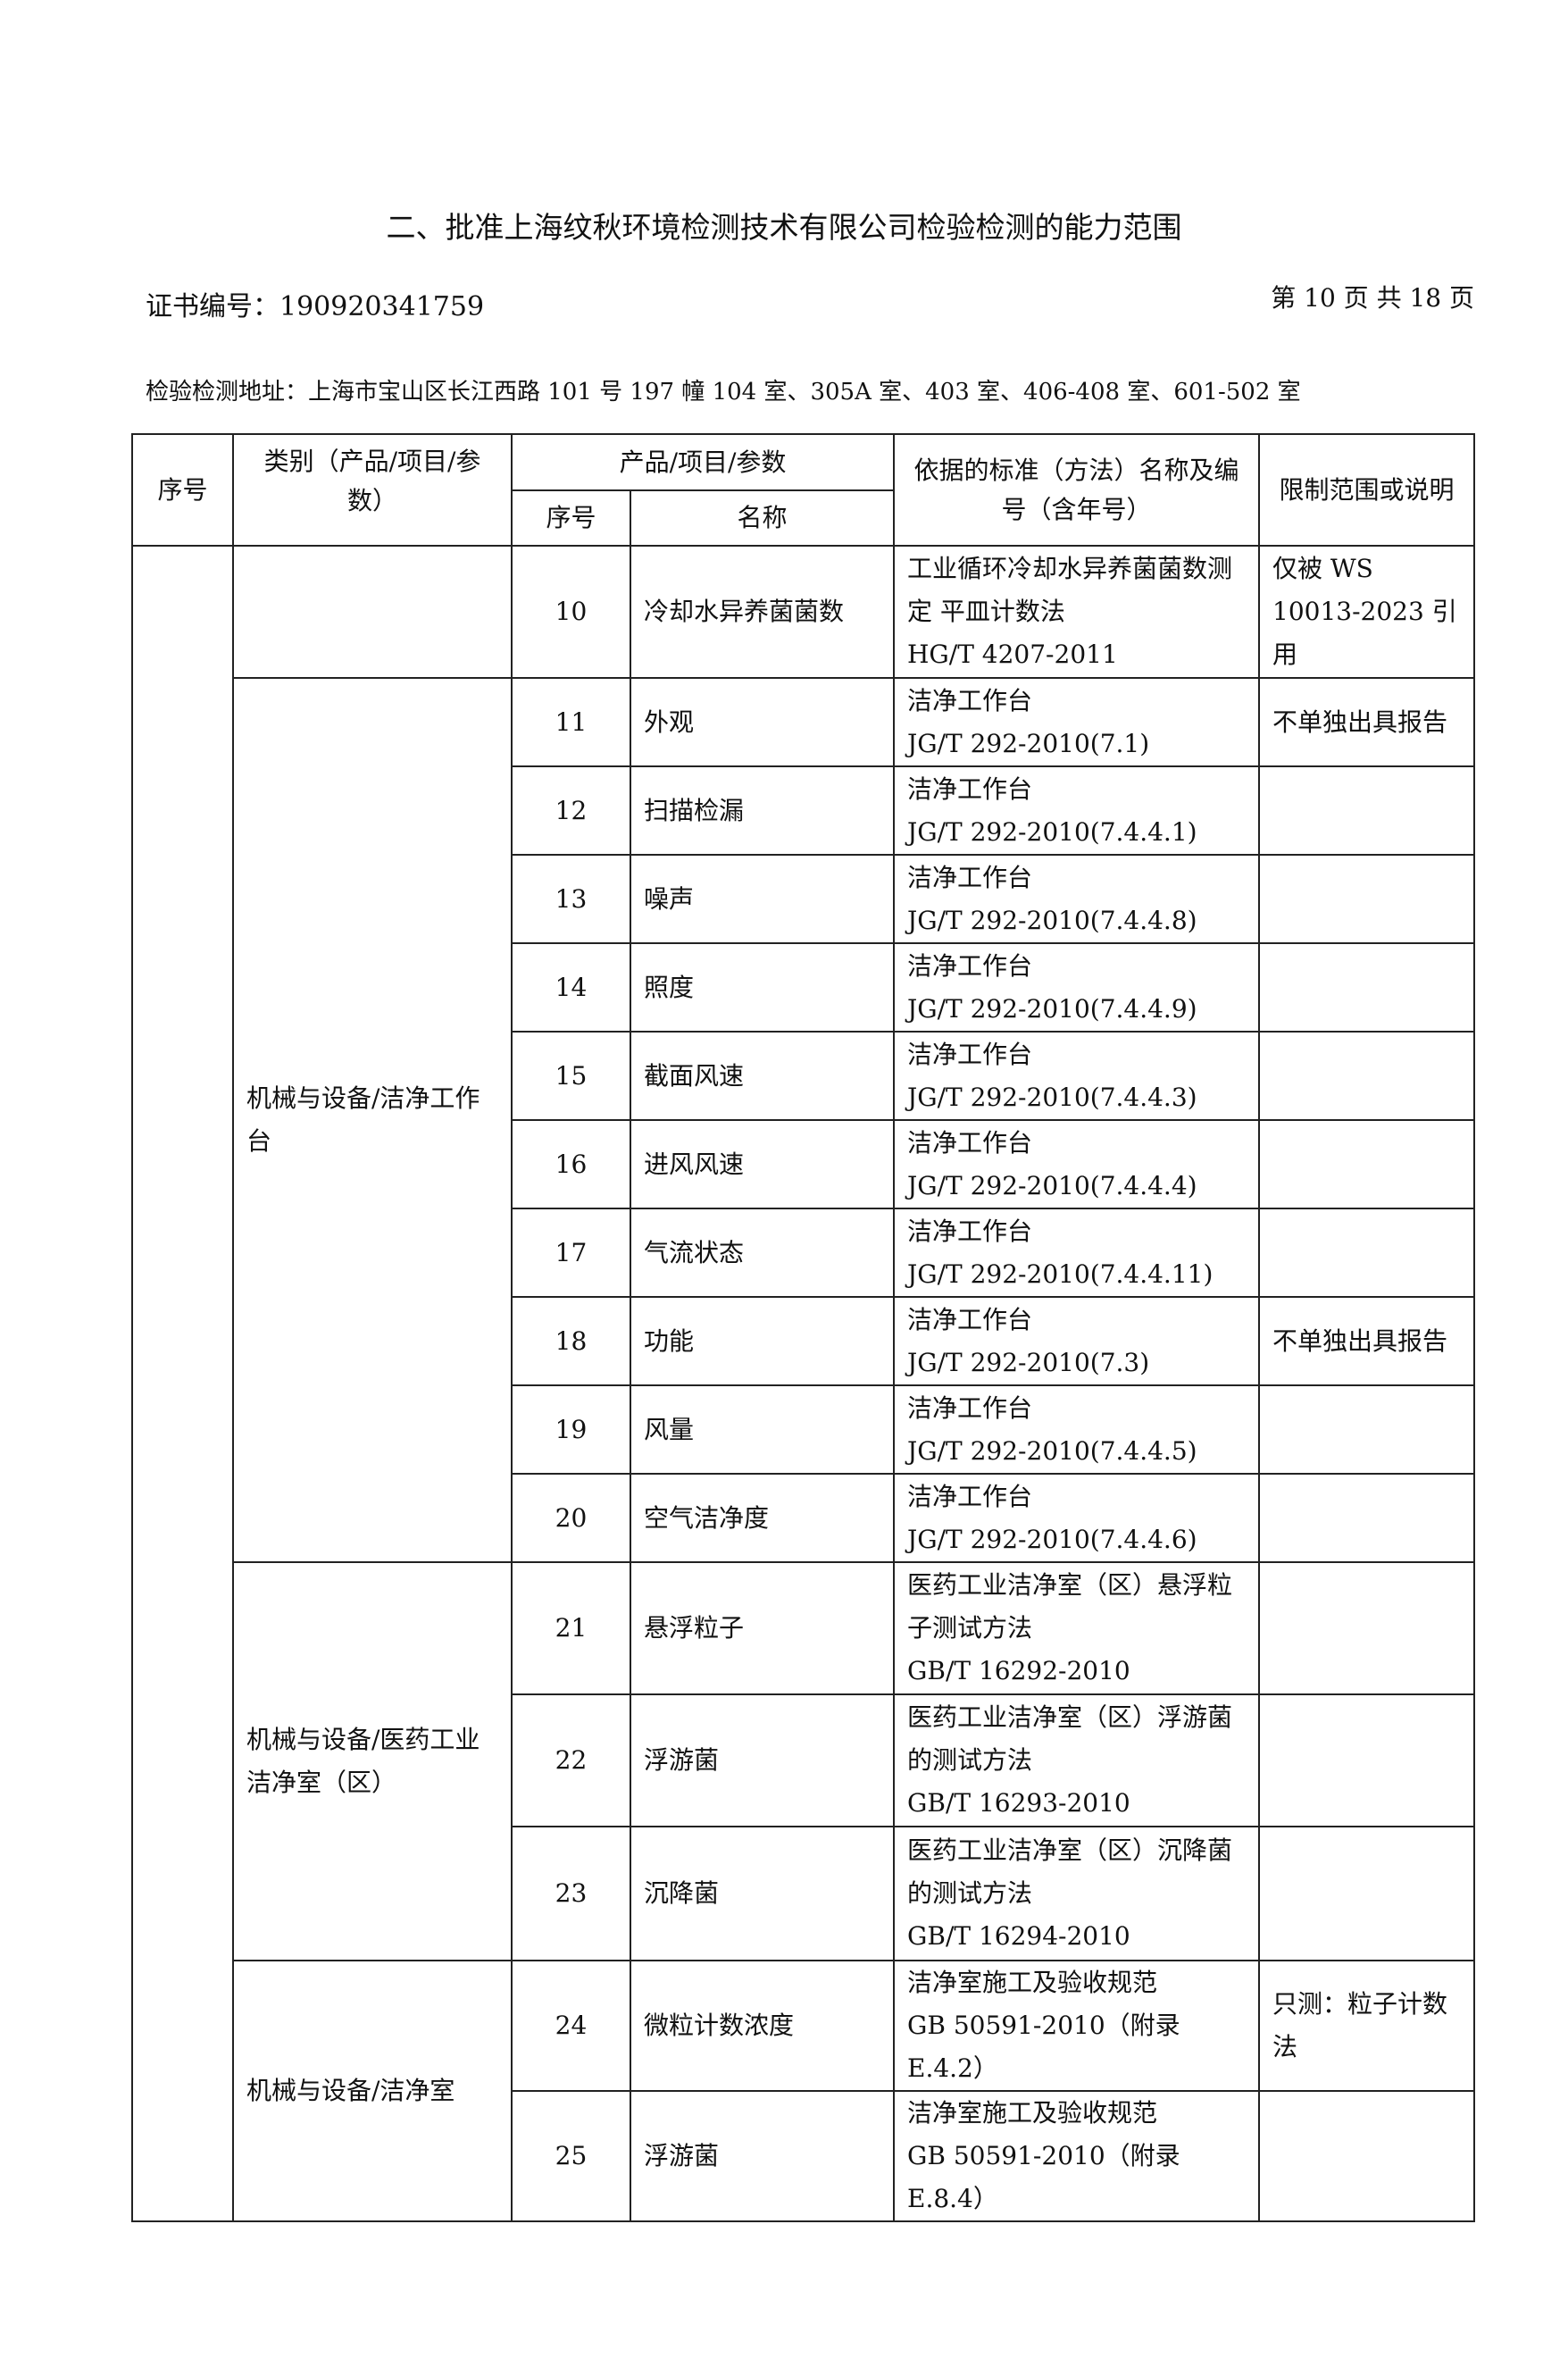 This screenshot has height=2358, width=1568. What do you see at coordinates (1012, 654) in the screenshot?
I see `standard-line: HG/T 4207-2011` at bounding box center [1012, 654].